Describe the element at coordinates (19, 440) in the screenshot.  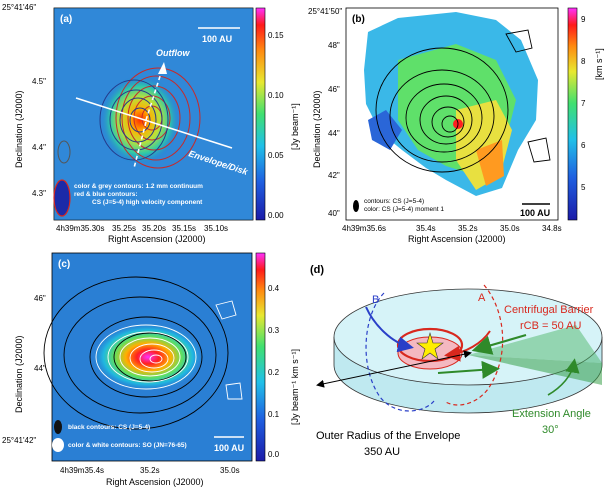
I see `y-tick: 25°41'42"` at that location.